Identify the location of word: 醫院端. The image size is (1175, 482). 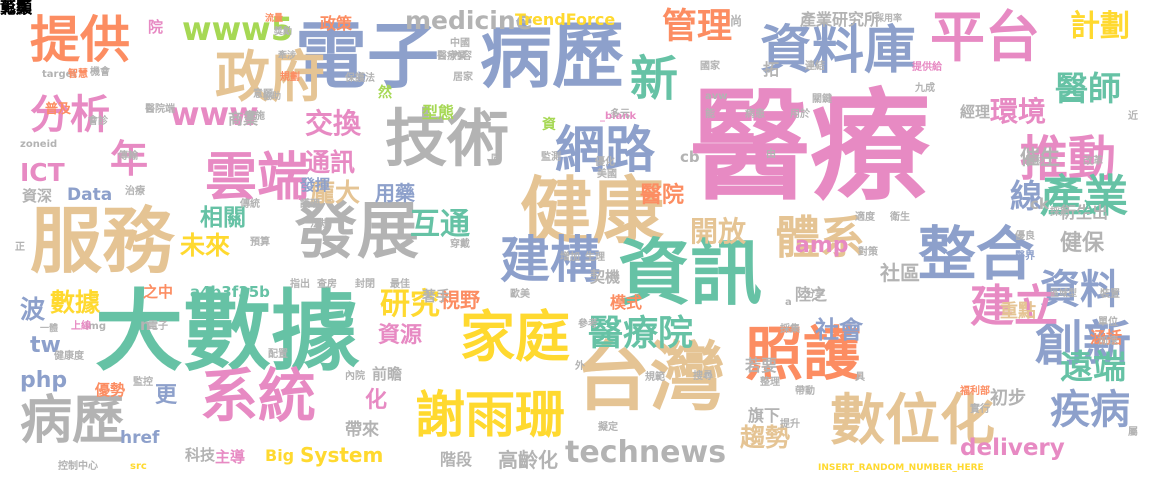
(160, 109).